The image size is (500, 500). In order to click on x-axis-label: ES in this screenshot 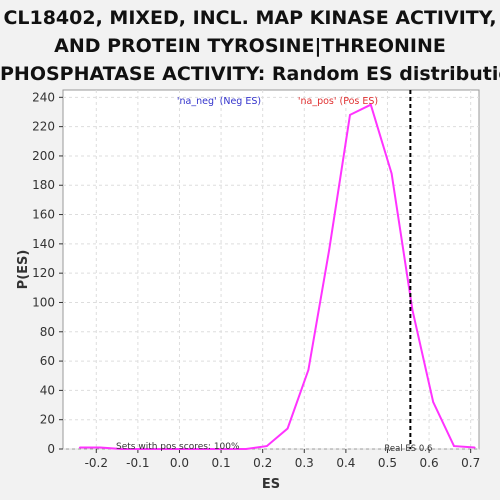, I will do `click(271, 484)`.